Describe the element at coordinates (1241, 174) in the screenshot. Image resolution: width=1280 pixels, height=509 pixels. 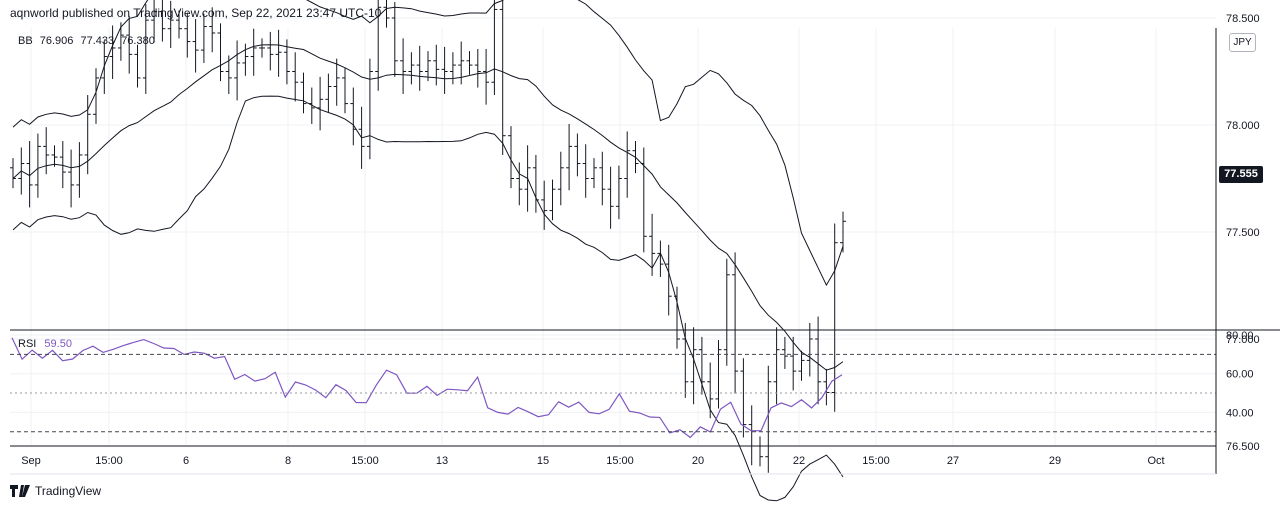
I see `last-price-label: 77.555` at that location.